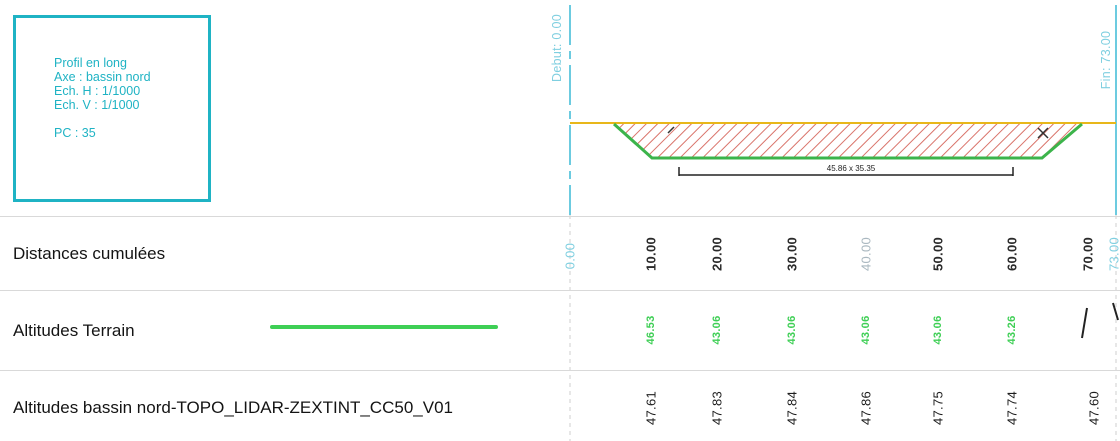 The width and height of the screenshot is (1120, 441). What do you see at coordinates (717, 408) in the screenshot?
I see `bassin-altitude-value: 47.83` at bounding box center [717, 408].